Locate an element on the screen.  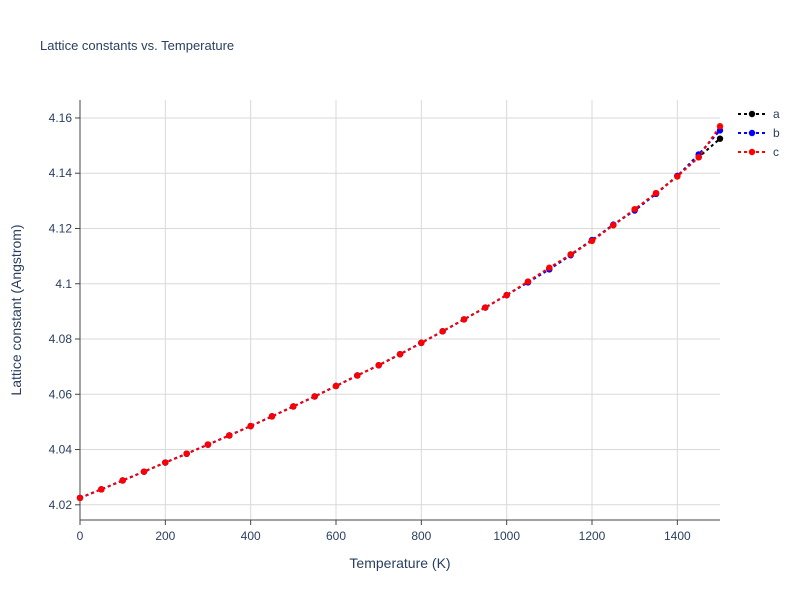
x-tick-label: 1400 is located at coordinates (677, 536).